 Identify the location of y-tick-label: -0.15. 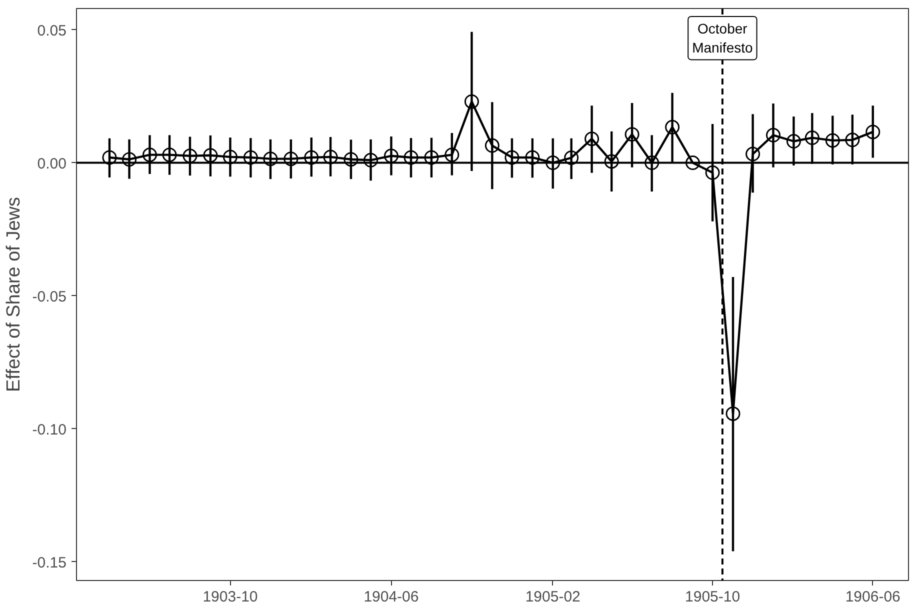
(49, 563).